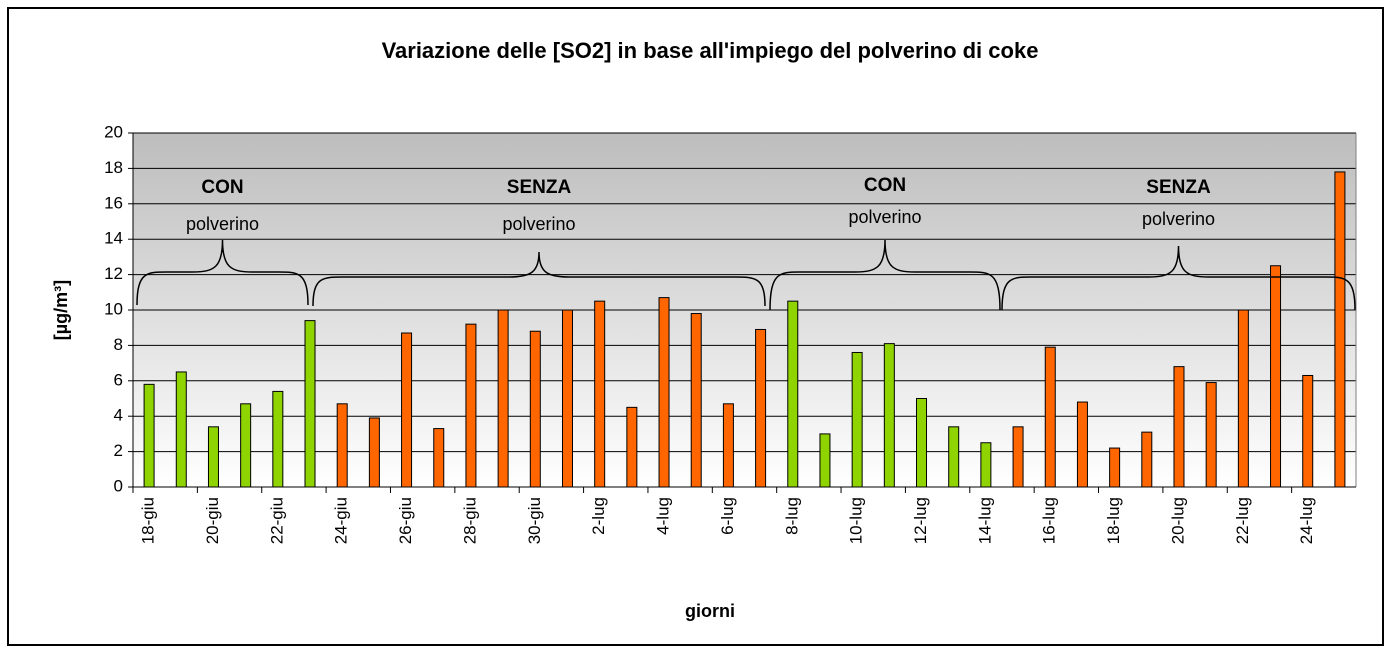 This screenshot has width=1391, height=655. I want to click on y-tick-label: 2, so click(118, 450).